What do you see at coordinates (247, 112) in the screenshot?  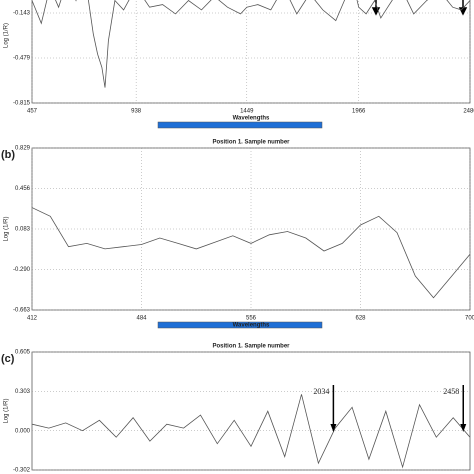 I see `x-tick-label: 1449` at bounding box center [247, 112].